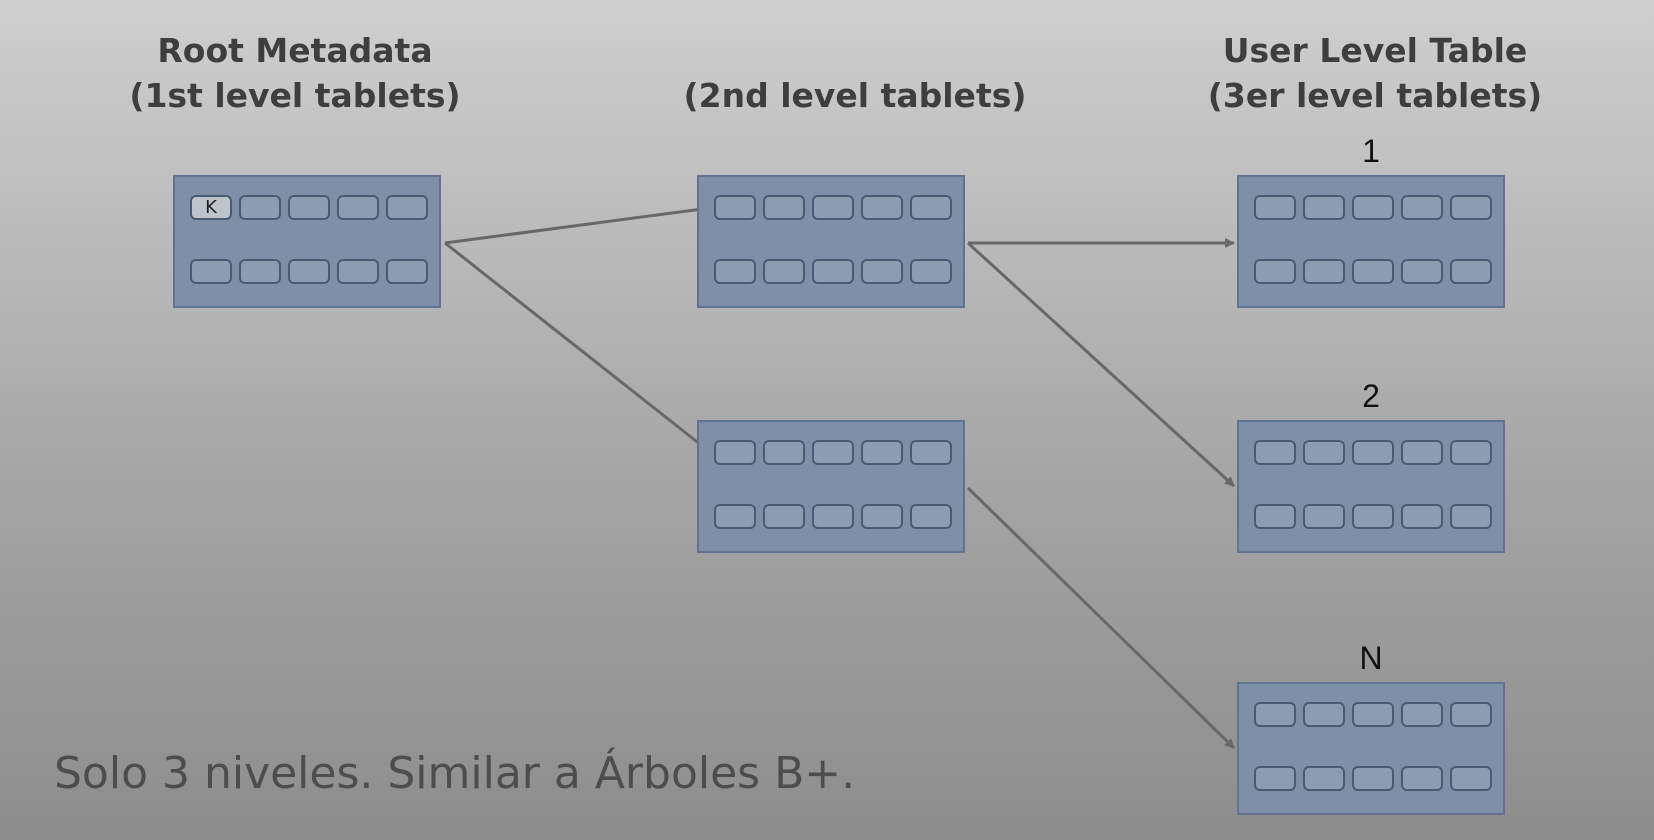 Image resolution: width=1654 pixels, height=840 pixels. I want to click on user-heading-line2: (3er level tablets), so click(1375, 95).